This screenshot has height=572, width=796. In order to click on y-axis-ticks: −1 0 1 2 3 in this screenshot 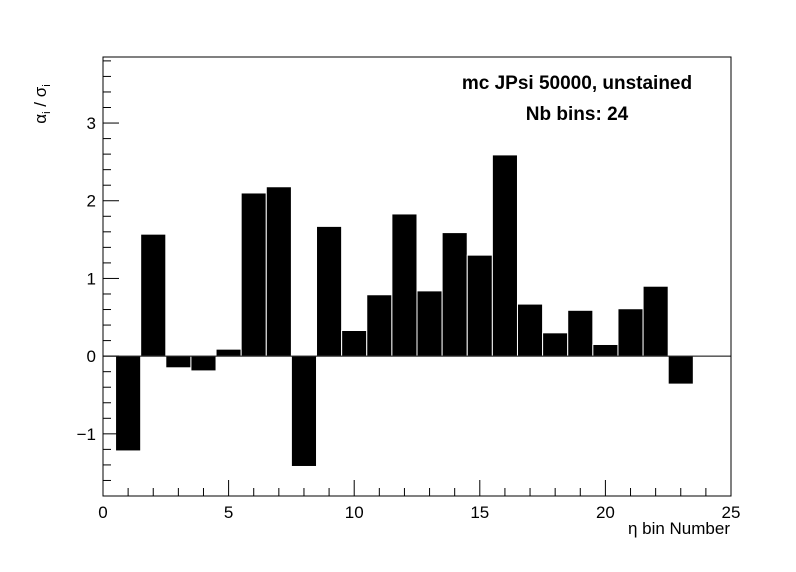, I will do `click(98, 278)`.